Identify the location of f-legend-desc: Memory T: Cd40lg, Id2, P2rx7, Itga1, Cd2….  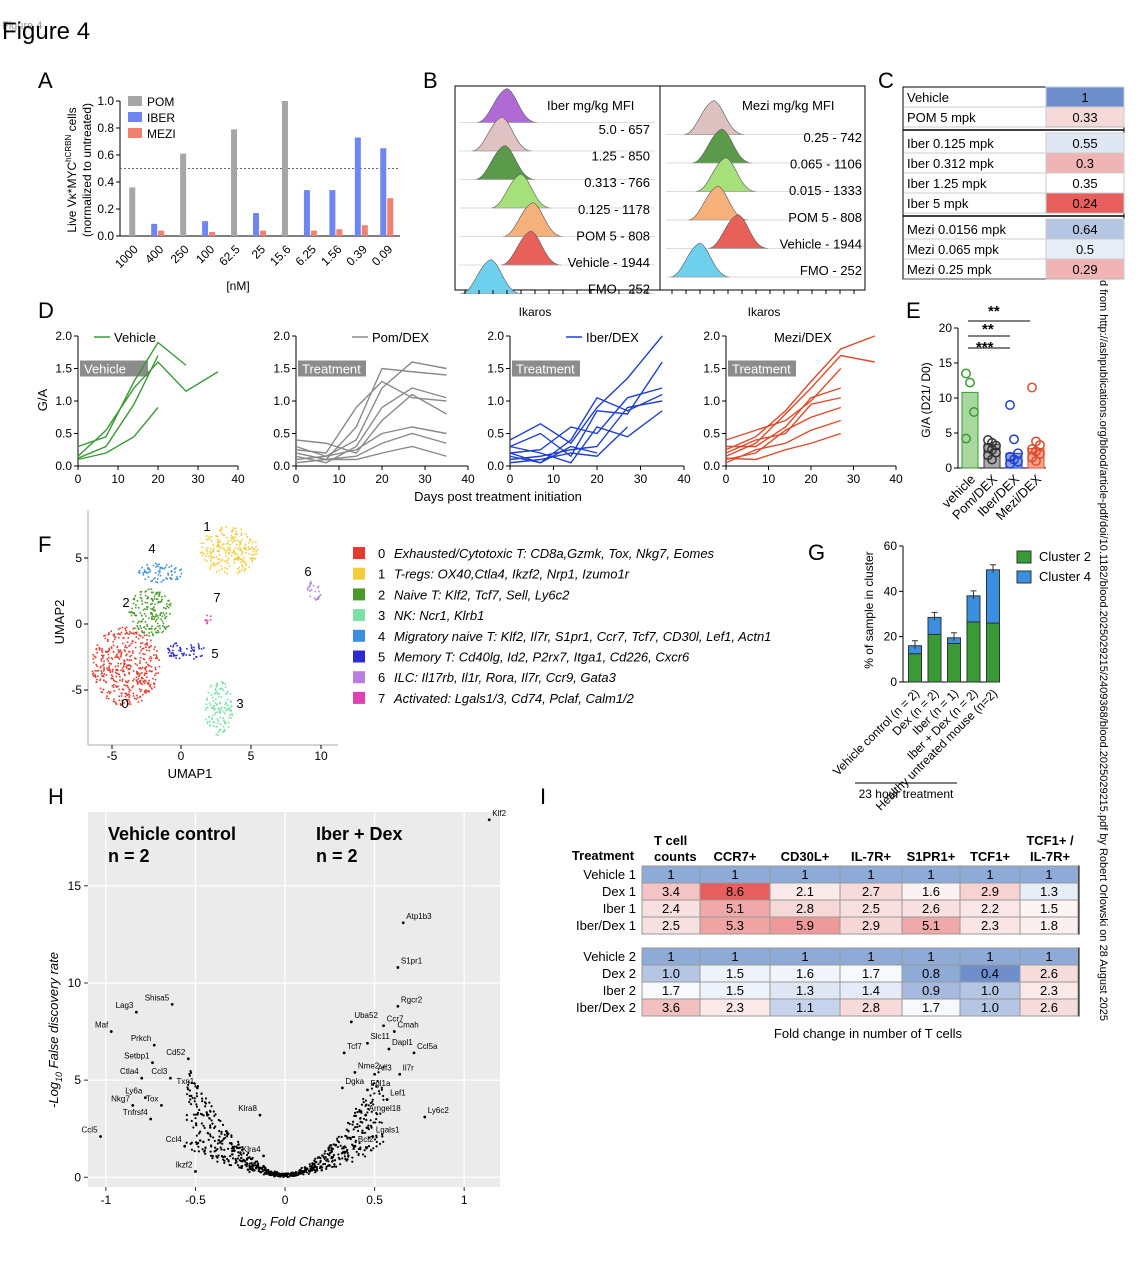
(542, 657).